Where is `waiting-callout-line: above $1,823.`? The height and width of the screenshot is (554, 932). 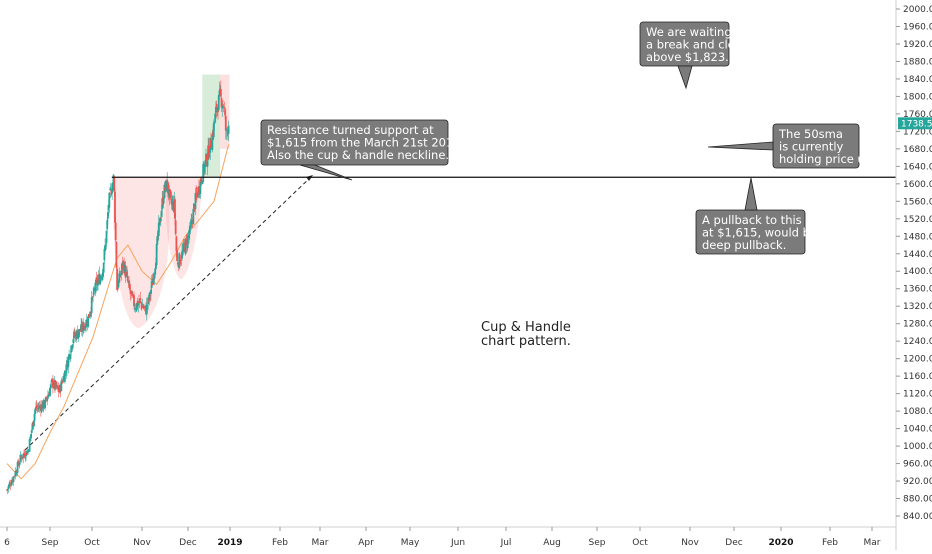
waiting-callout-line: above $1,823. is located at coordinates (687, 57).